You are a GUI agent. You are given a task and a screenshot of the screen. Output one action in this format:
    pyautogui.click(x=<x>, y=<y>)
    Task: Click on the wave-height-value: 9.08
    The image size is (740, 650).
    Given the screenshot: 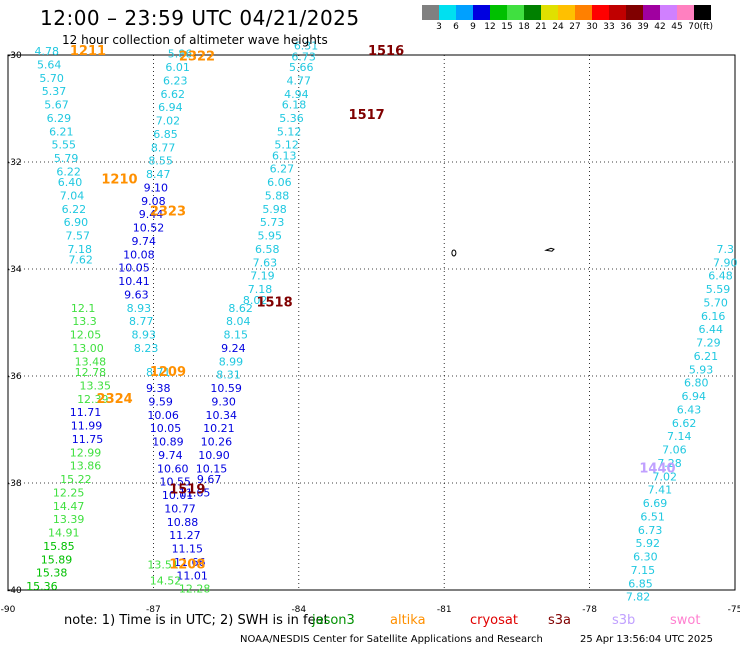 What is the action you would take?
    pyautogui.click(x=153, y=201)
    